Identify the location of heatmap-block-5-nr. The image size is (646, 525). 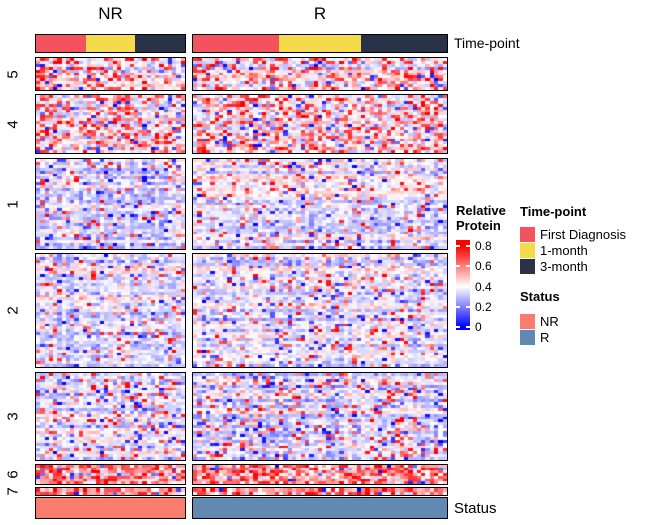
(110, 74).